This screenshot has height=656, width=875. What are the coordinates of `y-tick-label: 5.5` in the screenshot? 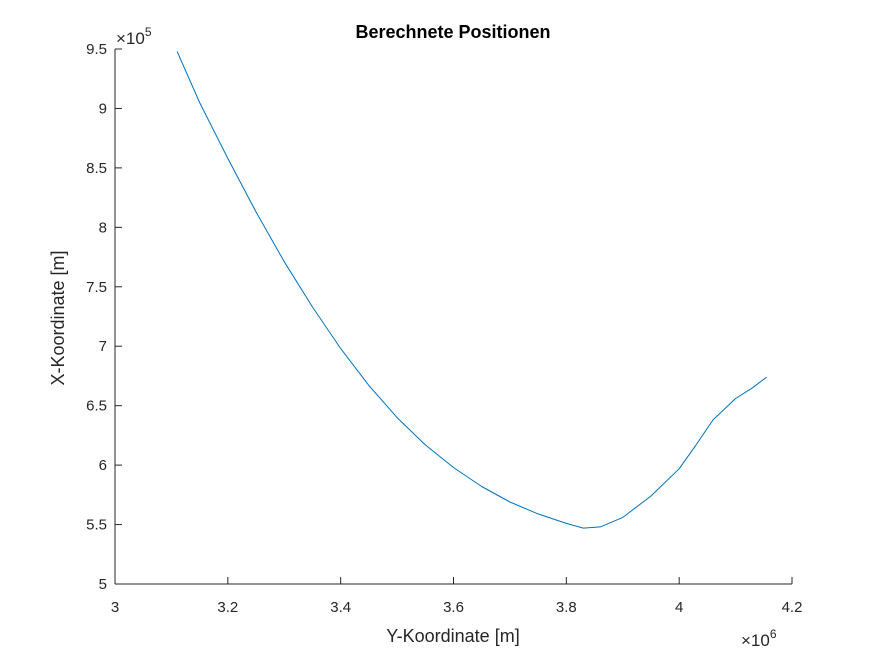 It's located at (96, 525).